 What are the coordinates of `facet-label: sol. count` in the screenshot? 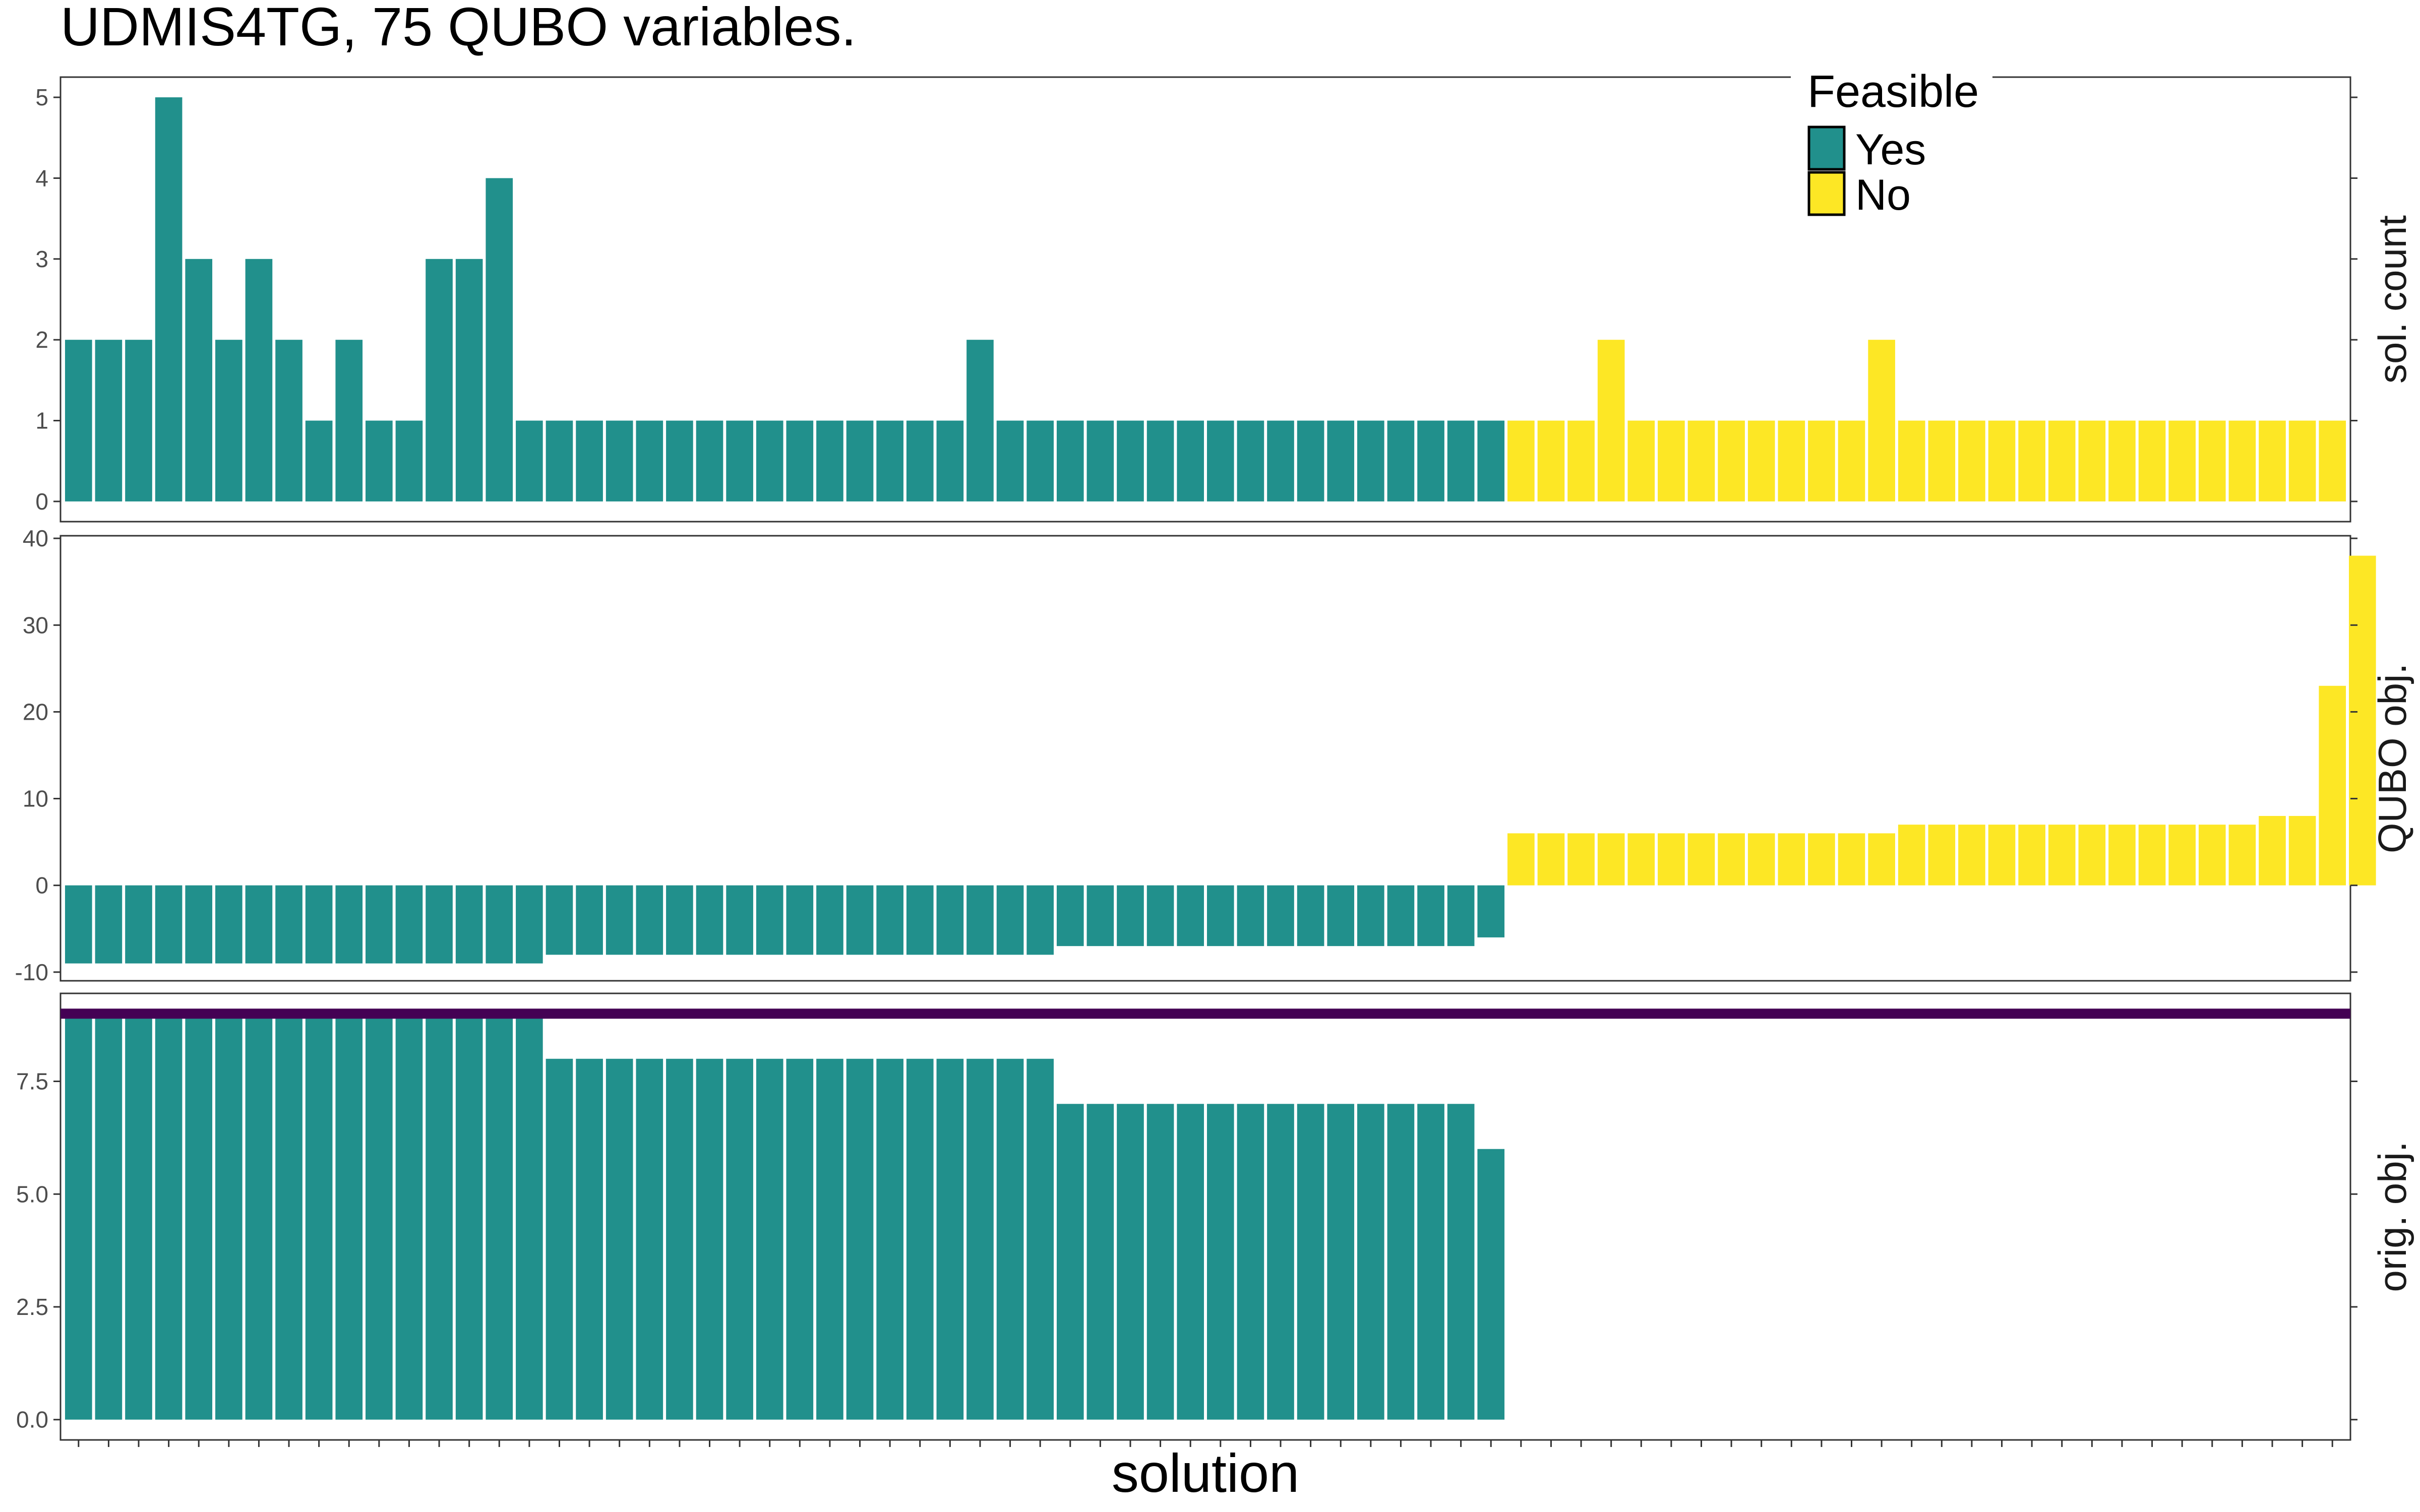 It's located at (2392, 300).